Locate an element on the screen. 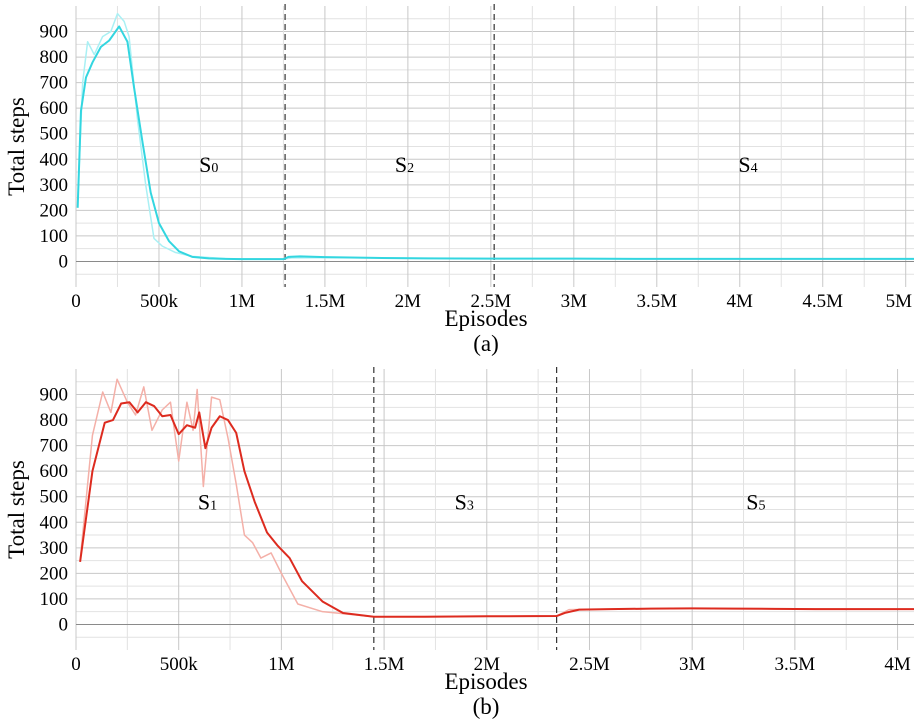  stage-label-subscript: 0 is located at coordinates (214, 168).